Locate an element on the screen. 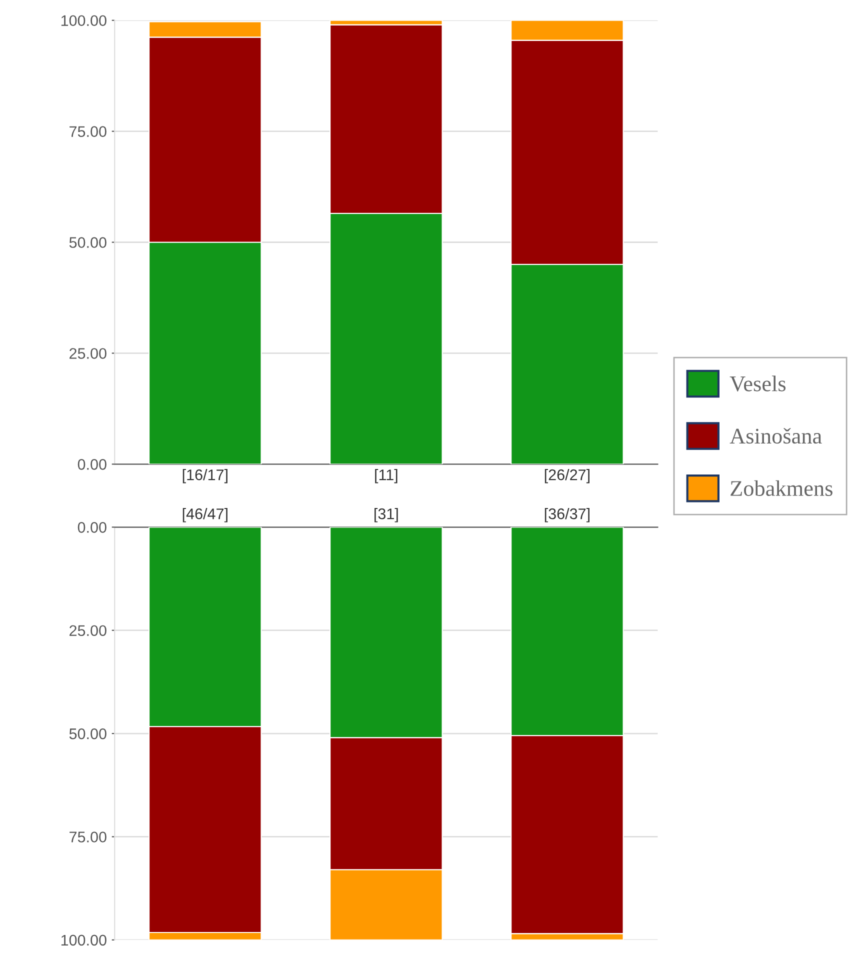 The image size is (862, 969). legend-label: Asinošana is located at coordinates (776, 436).